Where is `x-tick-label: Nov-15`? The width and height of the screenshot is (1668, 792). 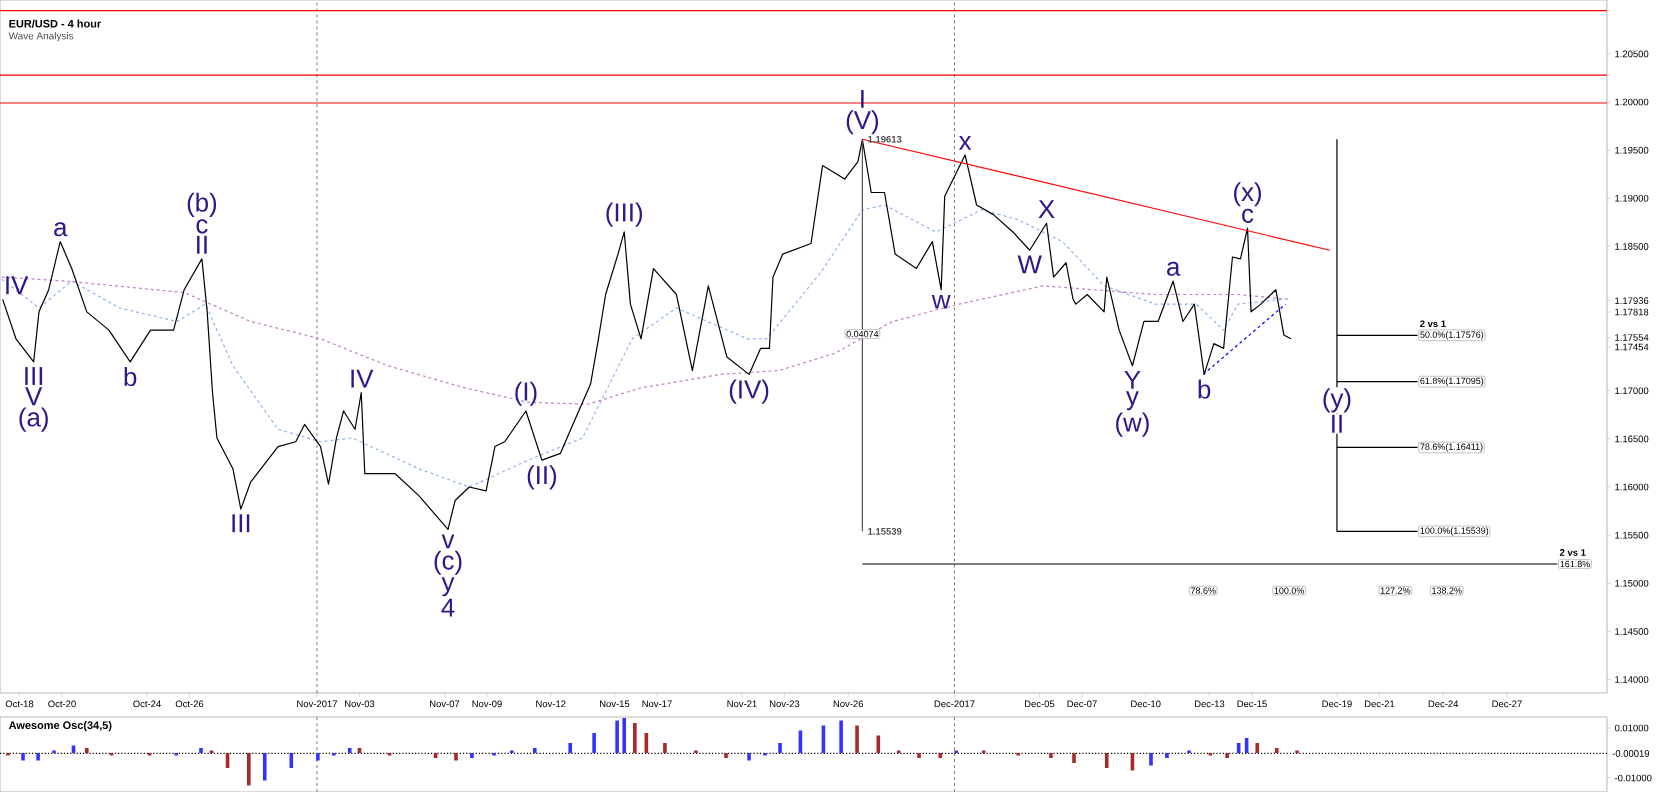
x-tick-label: Nov-15 is located at coordinates (615, 704).